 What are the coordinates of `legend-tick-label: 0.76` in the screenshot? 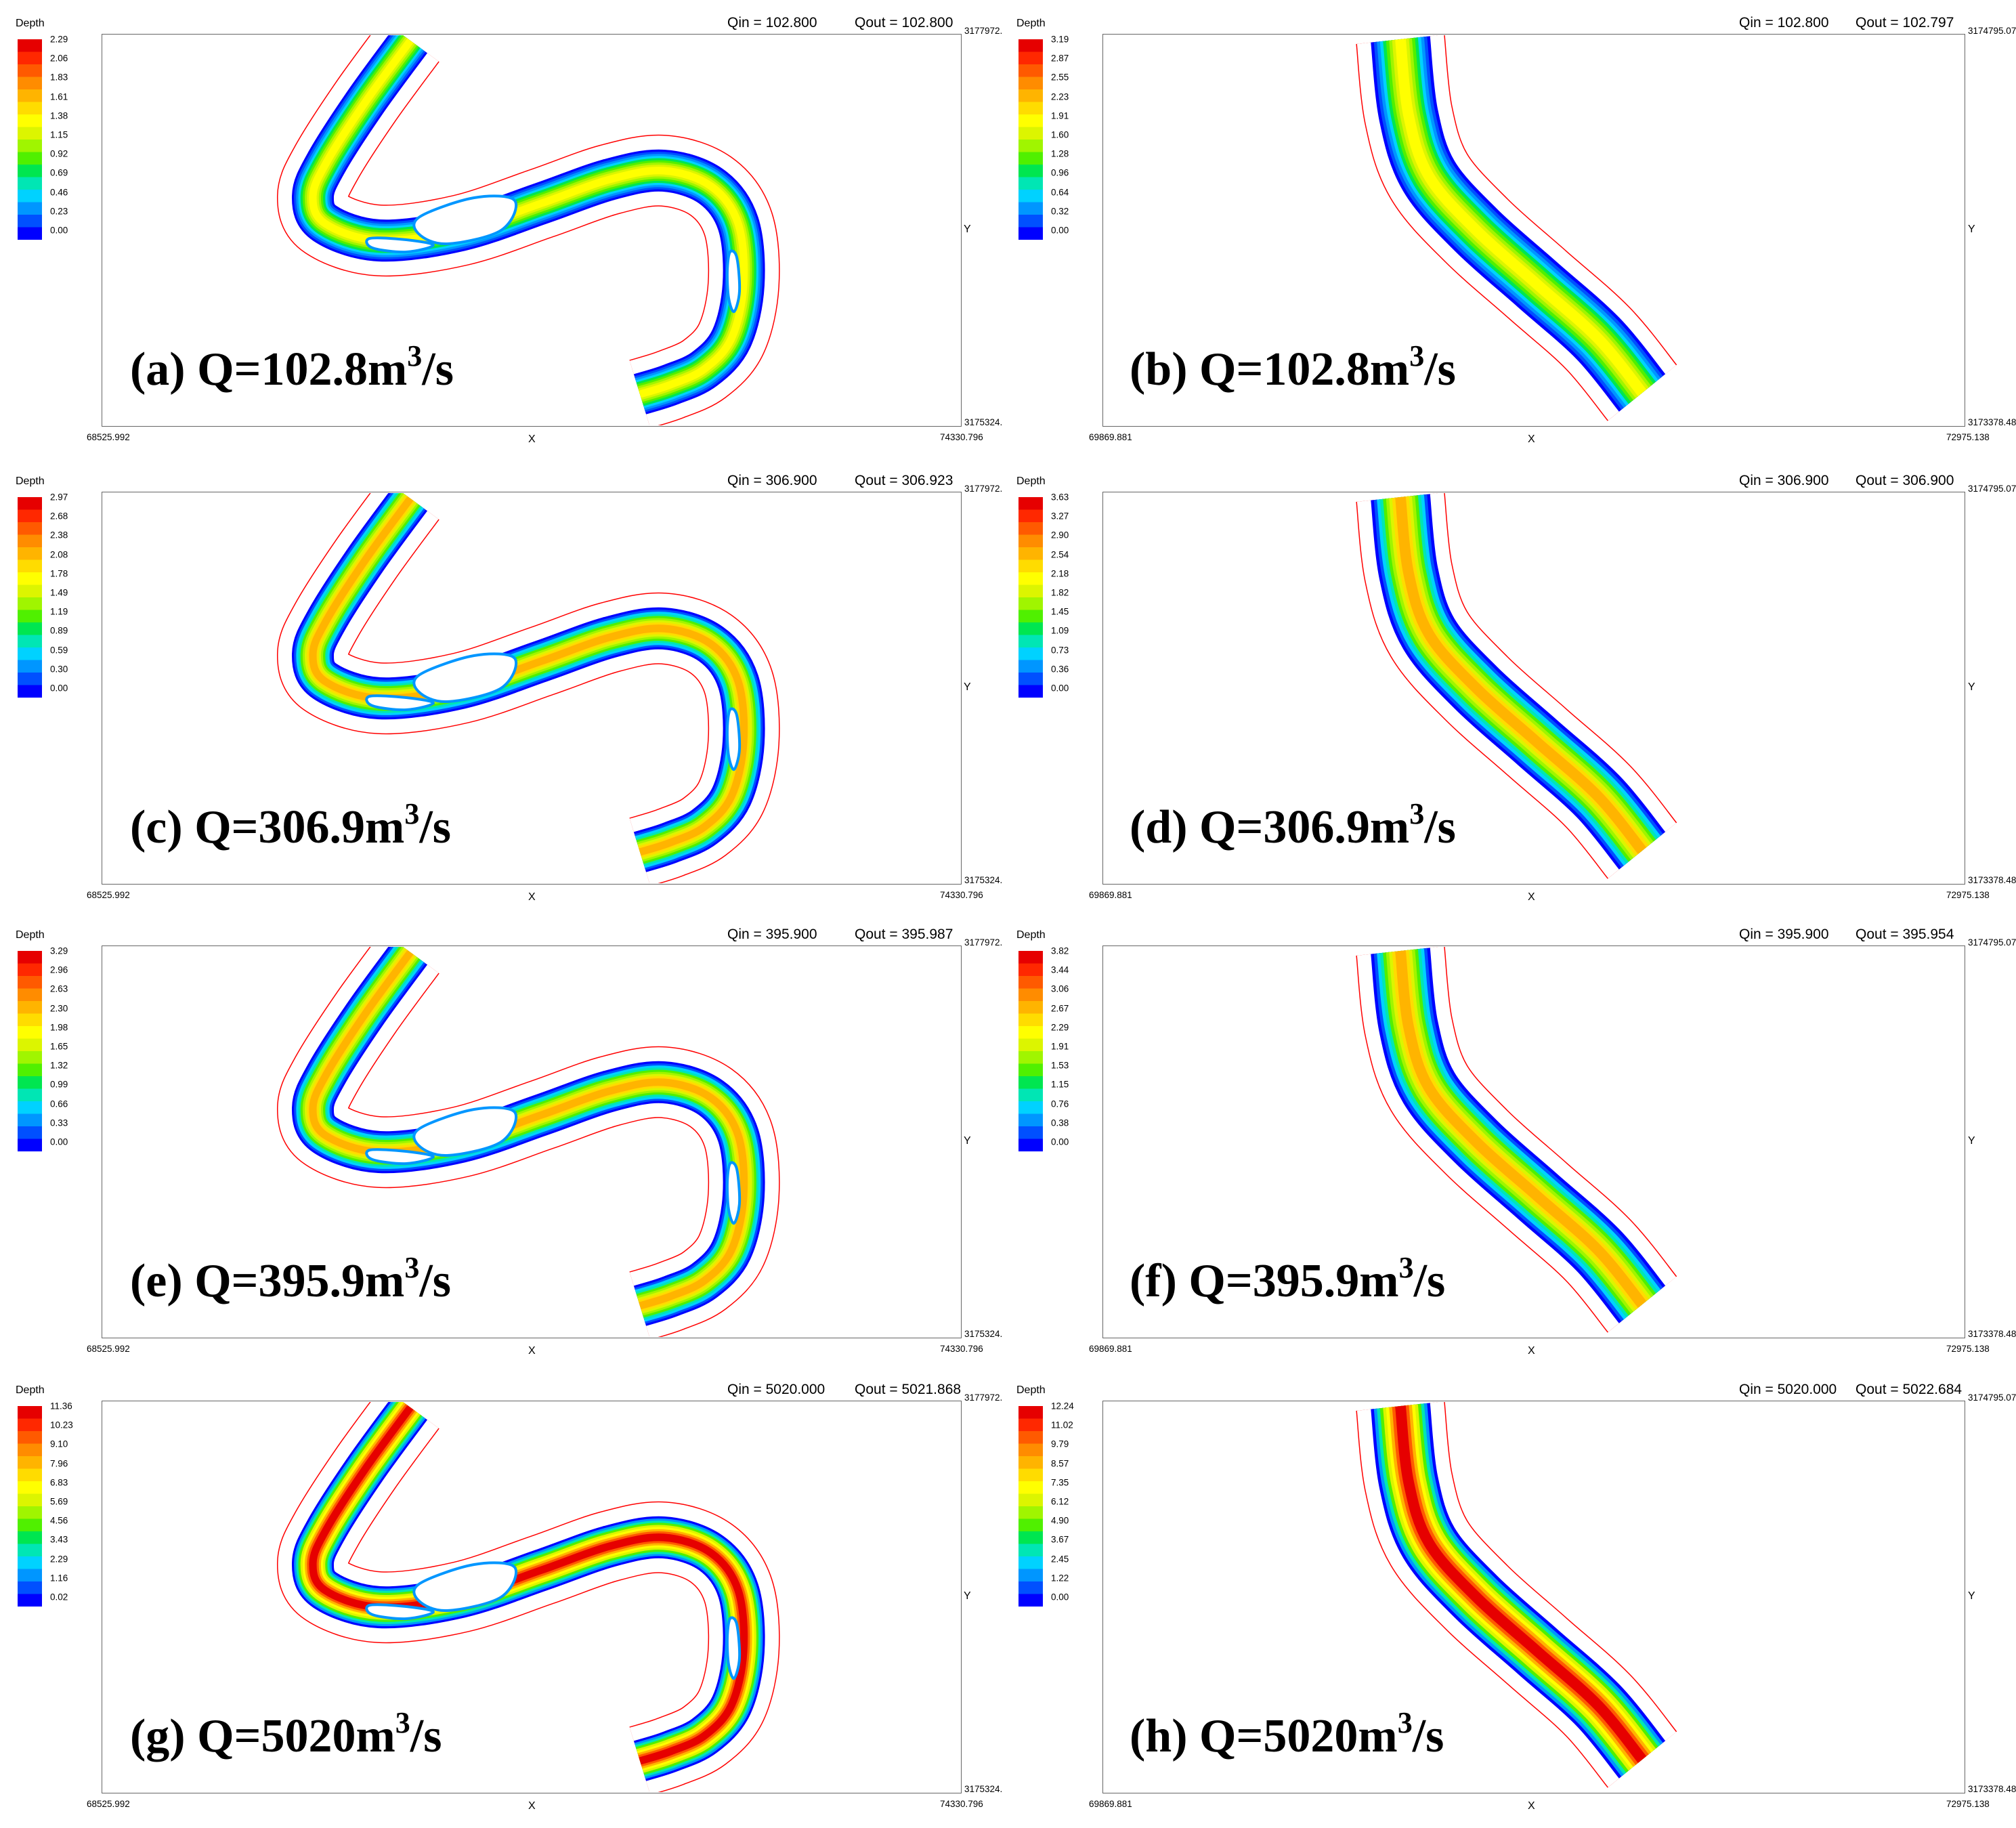 It's located at (1060, 1104).